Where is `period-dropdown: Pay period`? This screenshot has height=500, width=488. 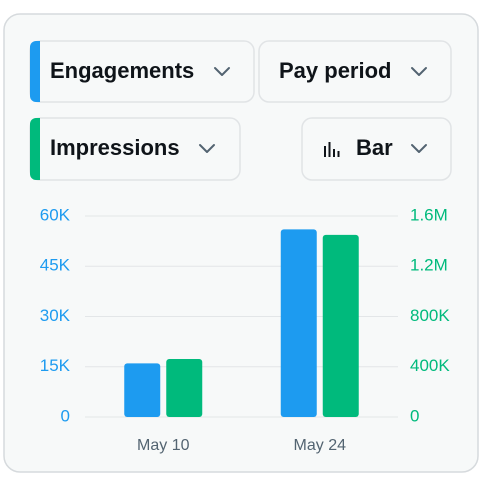 period-dropdown: Pay period is located at coordinates (355, 71).